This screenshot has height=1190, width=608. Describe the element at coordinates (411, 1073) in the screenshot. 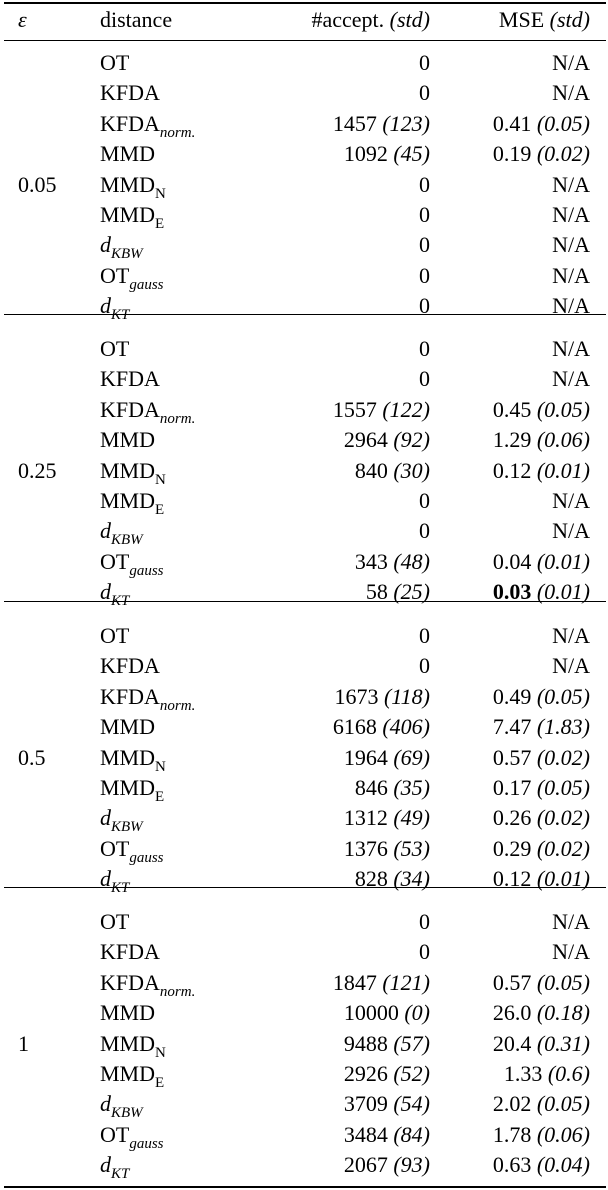

I see `std: (52)` at that location.